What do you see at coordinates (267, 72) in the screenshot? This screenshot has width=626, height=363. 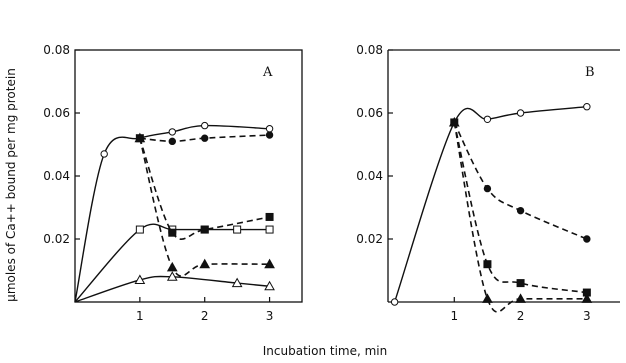 I see `panel-label-a: A` at bounding box center [267, 72].